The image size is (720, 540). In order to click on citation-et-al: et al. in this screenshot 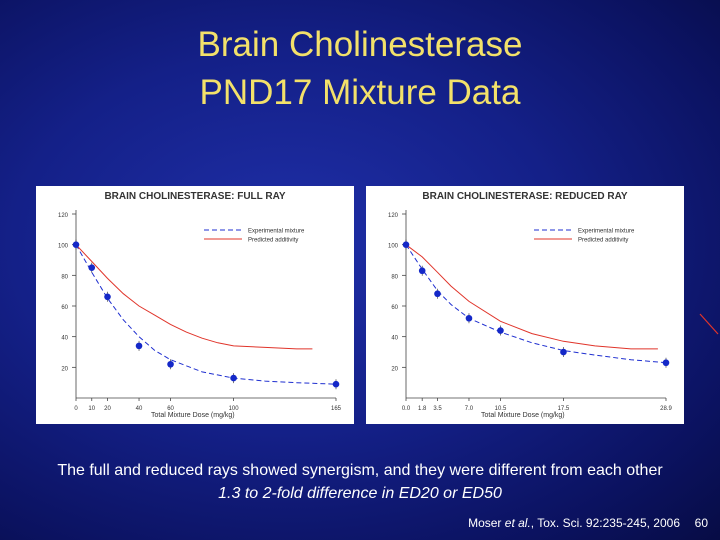, I will do `click(517, 523)`.